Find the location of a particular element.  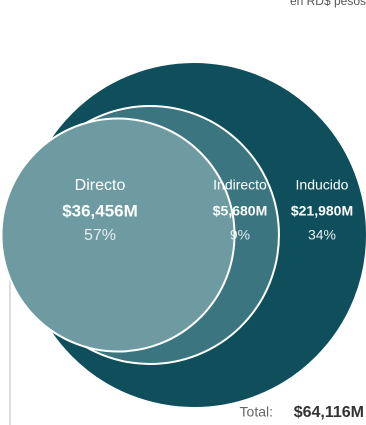

percent-label: 34% is located at coordinates (322, 235).